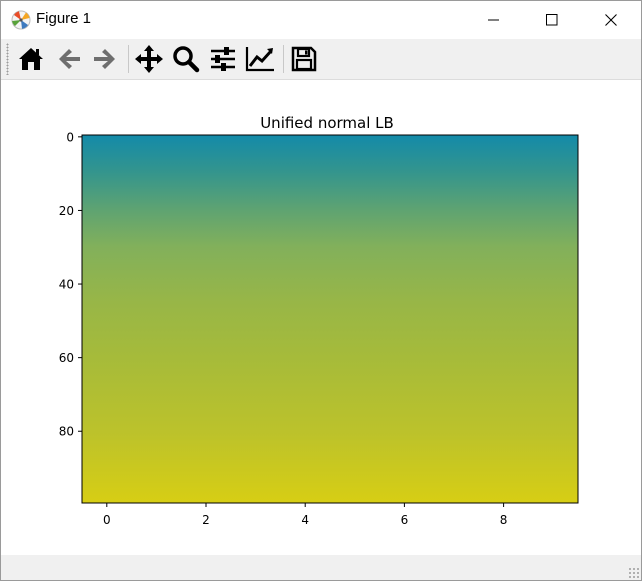 The width and height of the screenshot is (642, 581). Describe the element at coordinates (7, 59) in the screenshot. I see `toolbar-grip` at that location.